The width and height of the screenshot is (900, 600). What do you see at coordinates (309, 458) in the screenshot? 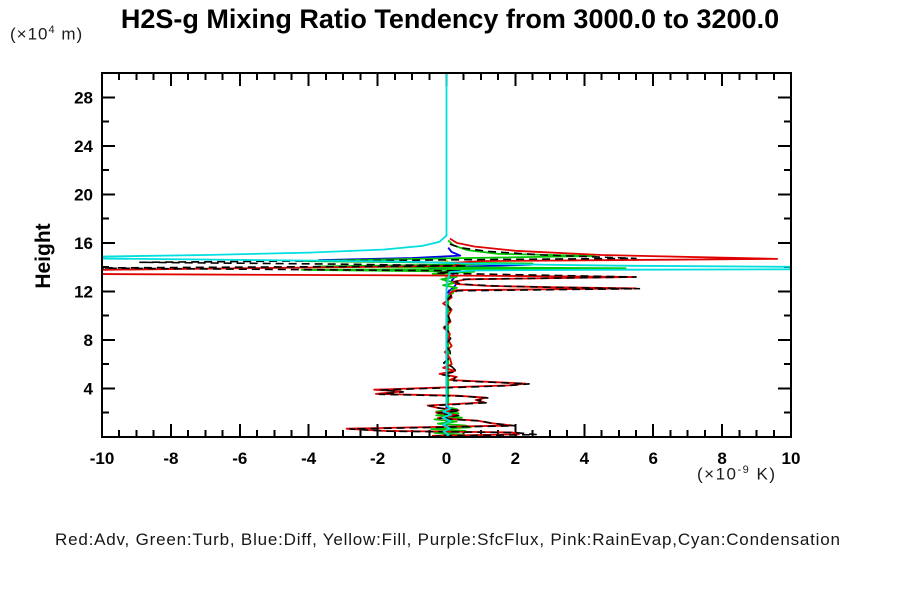
I see `x-tick-label: -4` at bounding box center [309, 458].